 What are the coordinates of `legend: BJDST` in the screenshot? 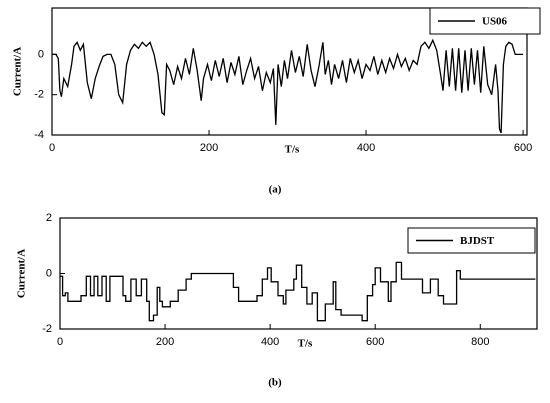 It's located at (471, 240).